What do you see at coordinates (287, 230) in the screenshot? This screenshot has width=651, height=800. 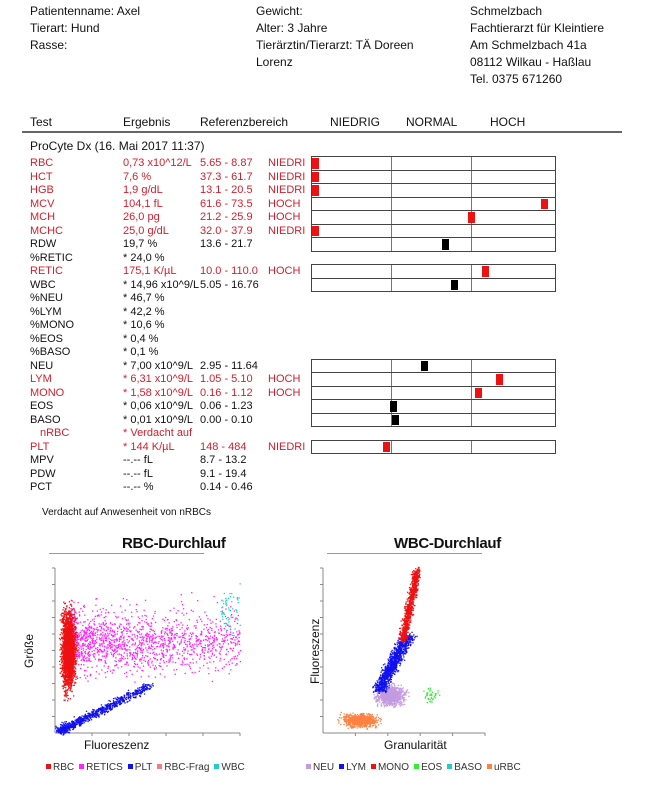 I see `result-flag: NIEDRI` at bounding box center [287, 230].